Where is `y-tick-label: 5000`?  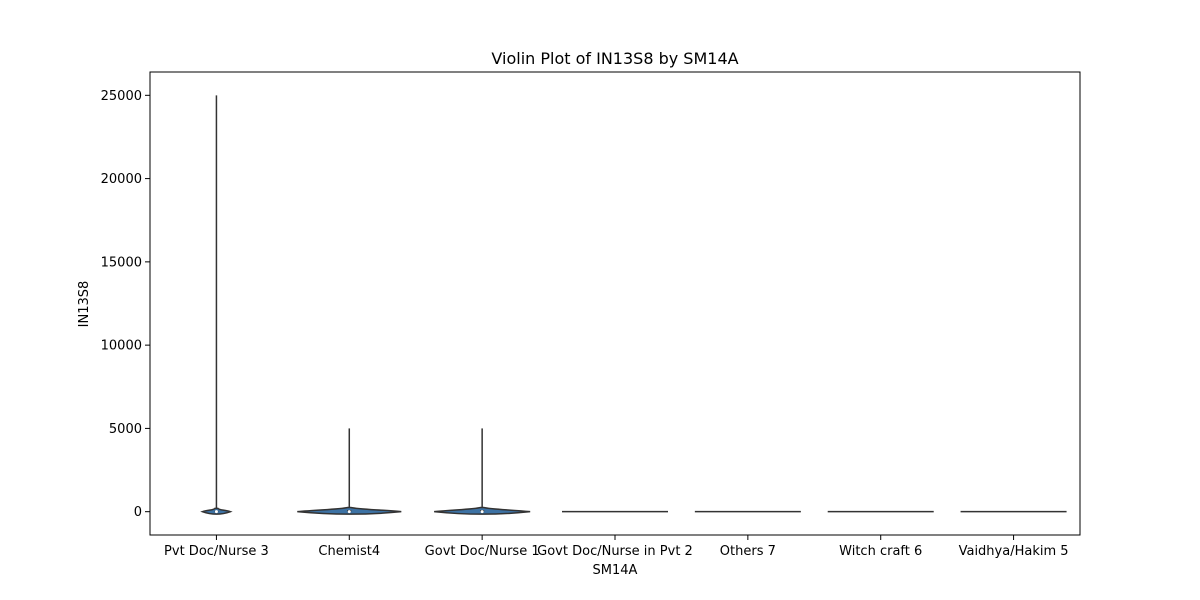
y-tick-label: 5000 is located at coordinates (125, 429).